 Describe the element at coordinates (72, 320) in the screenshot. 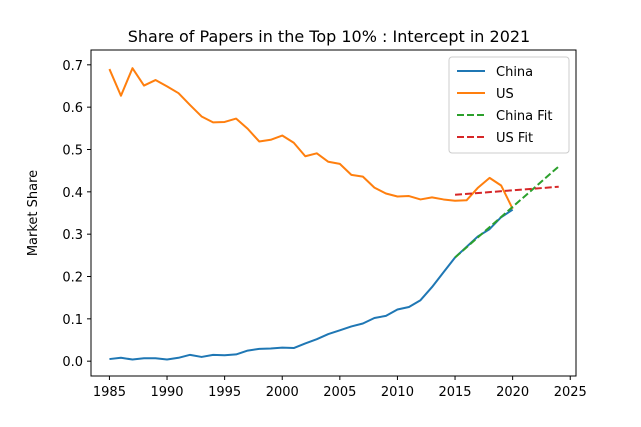

I see `y-tick-label: 0.1` at that location.